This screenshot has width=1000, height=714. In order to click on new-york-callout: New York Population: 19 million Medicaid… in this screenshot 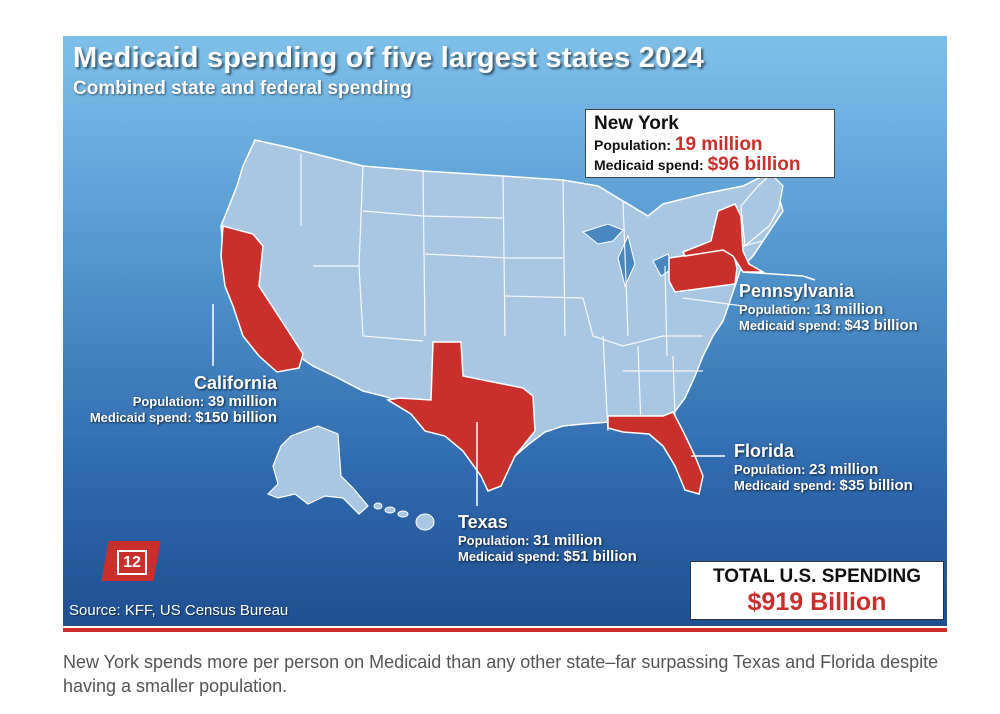, I will do `click(710, 143)`.